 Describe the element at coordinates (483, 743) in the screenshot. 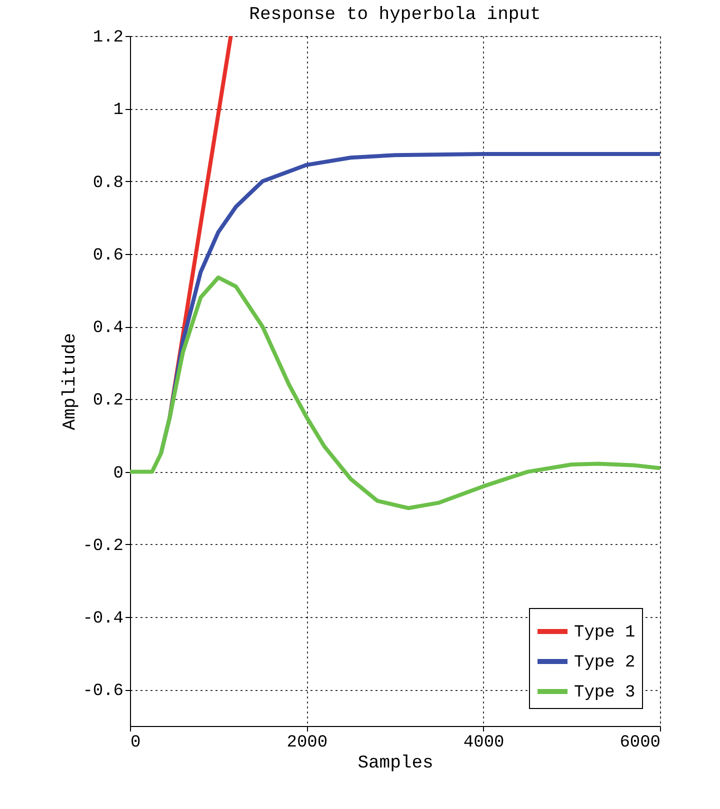

I see `x-tick-label: 4000` at that location.